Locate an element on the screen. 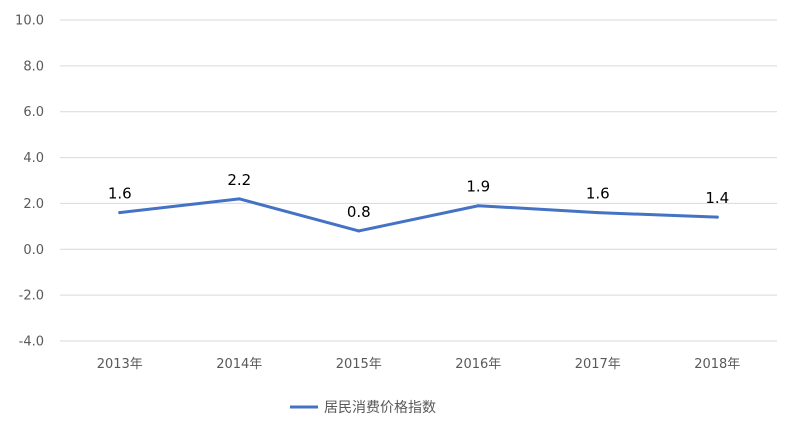 Image resolution: width=800 pixels, height=431 pixels. x-tick-label: 2017年 is located at coordinates (598, 364).